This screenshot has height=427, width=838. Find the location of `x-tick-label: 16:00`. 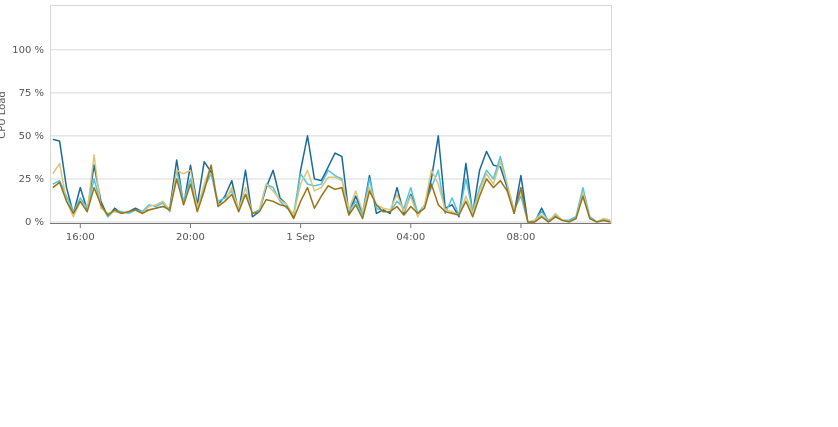

x-tick-label: 16:00 is located at coordinates (80, 237).